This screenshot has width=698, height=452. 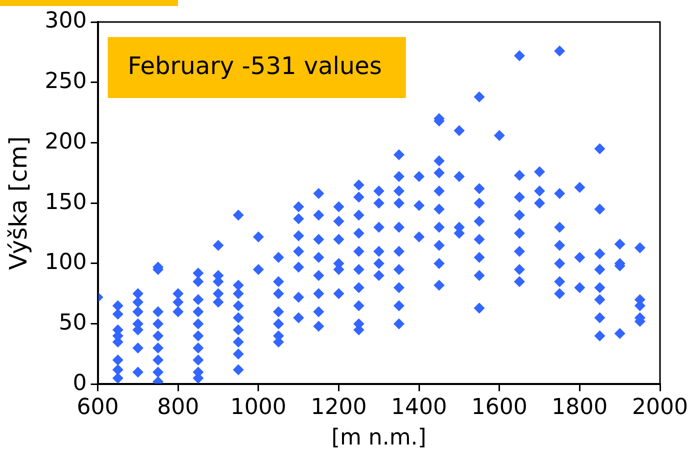 I want to click on y-tick-label: 250, so click(x=65, y=81).